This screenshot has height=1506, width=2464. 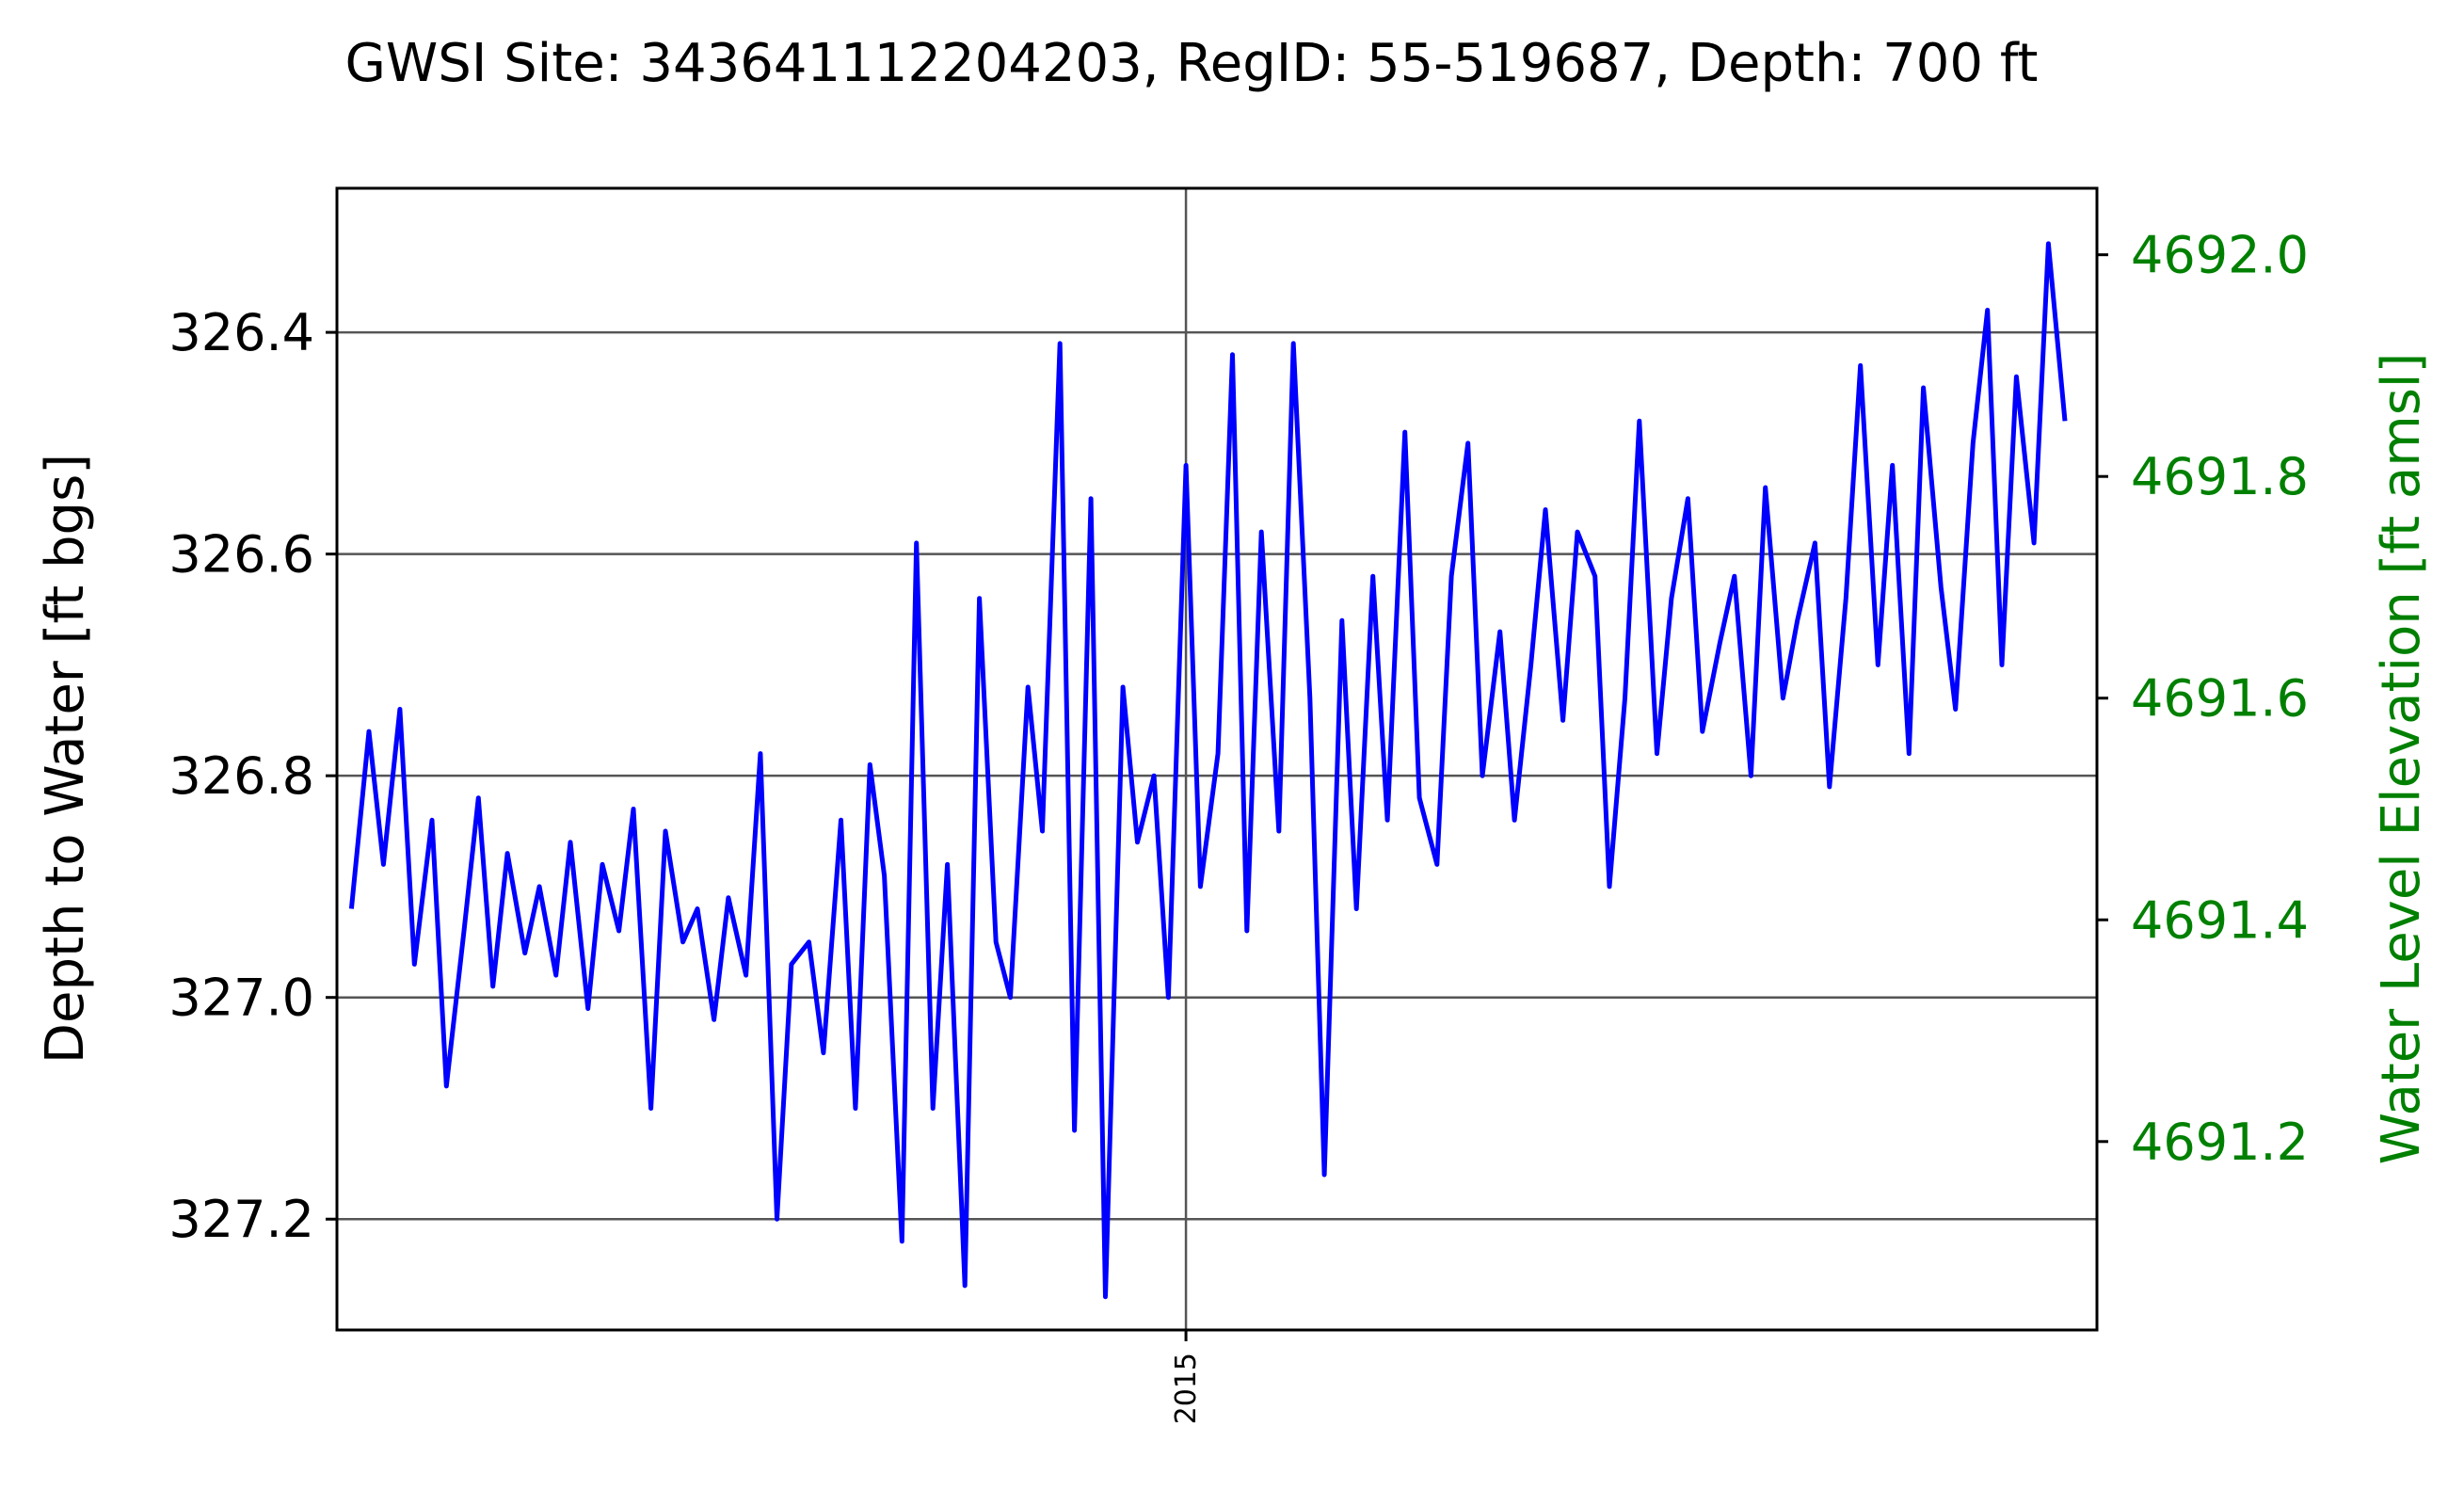 I want to click on y-tick-label: 327.0, so click(x=241, y=999).